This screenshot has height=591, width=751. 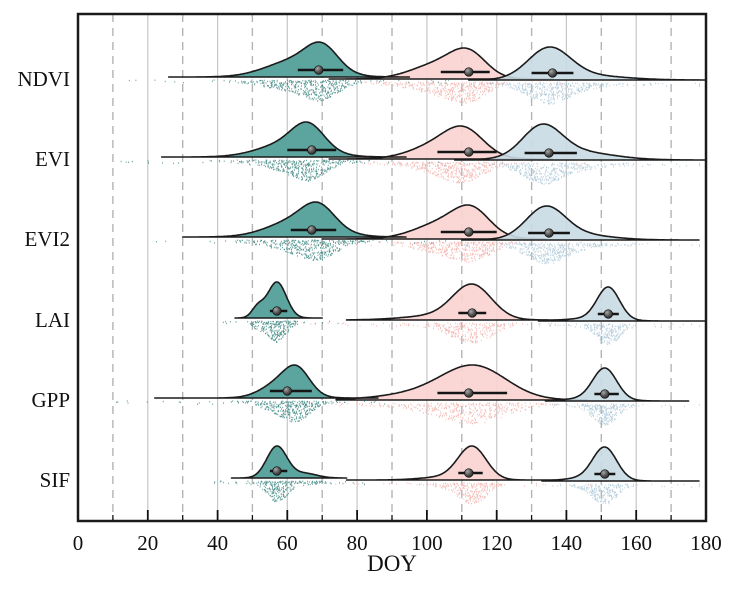 I want to click on row-label-EVI: EVI, so click(x=52, y=159).